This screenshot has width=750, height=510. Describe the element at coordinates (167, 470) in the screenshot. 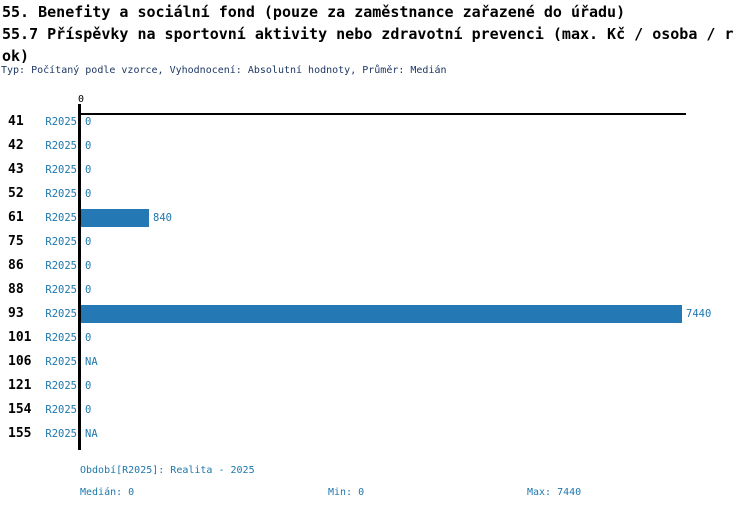

I see `period-label: Období[R2025]: Realita - 2025` at that location.